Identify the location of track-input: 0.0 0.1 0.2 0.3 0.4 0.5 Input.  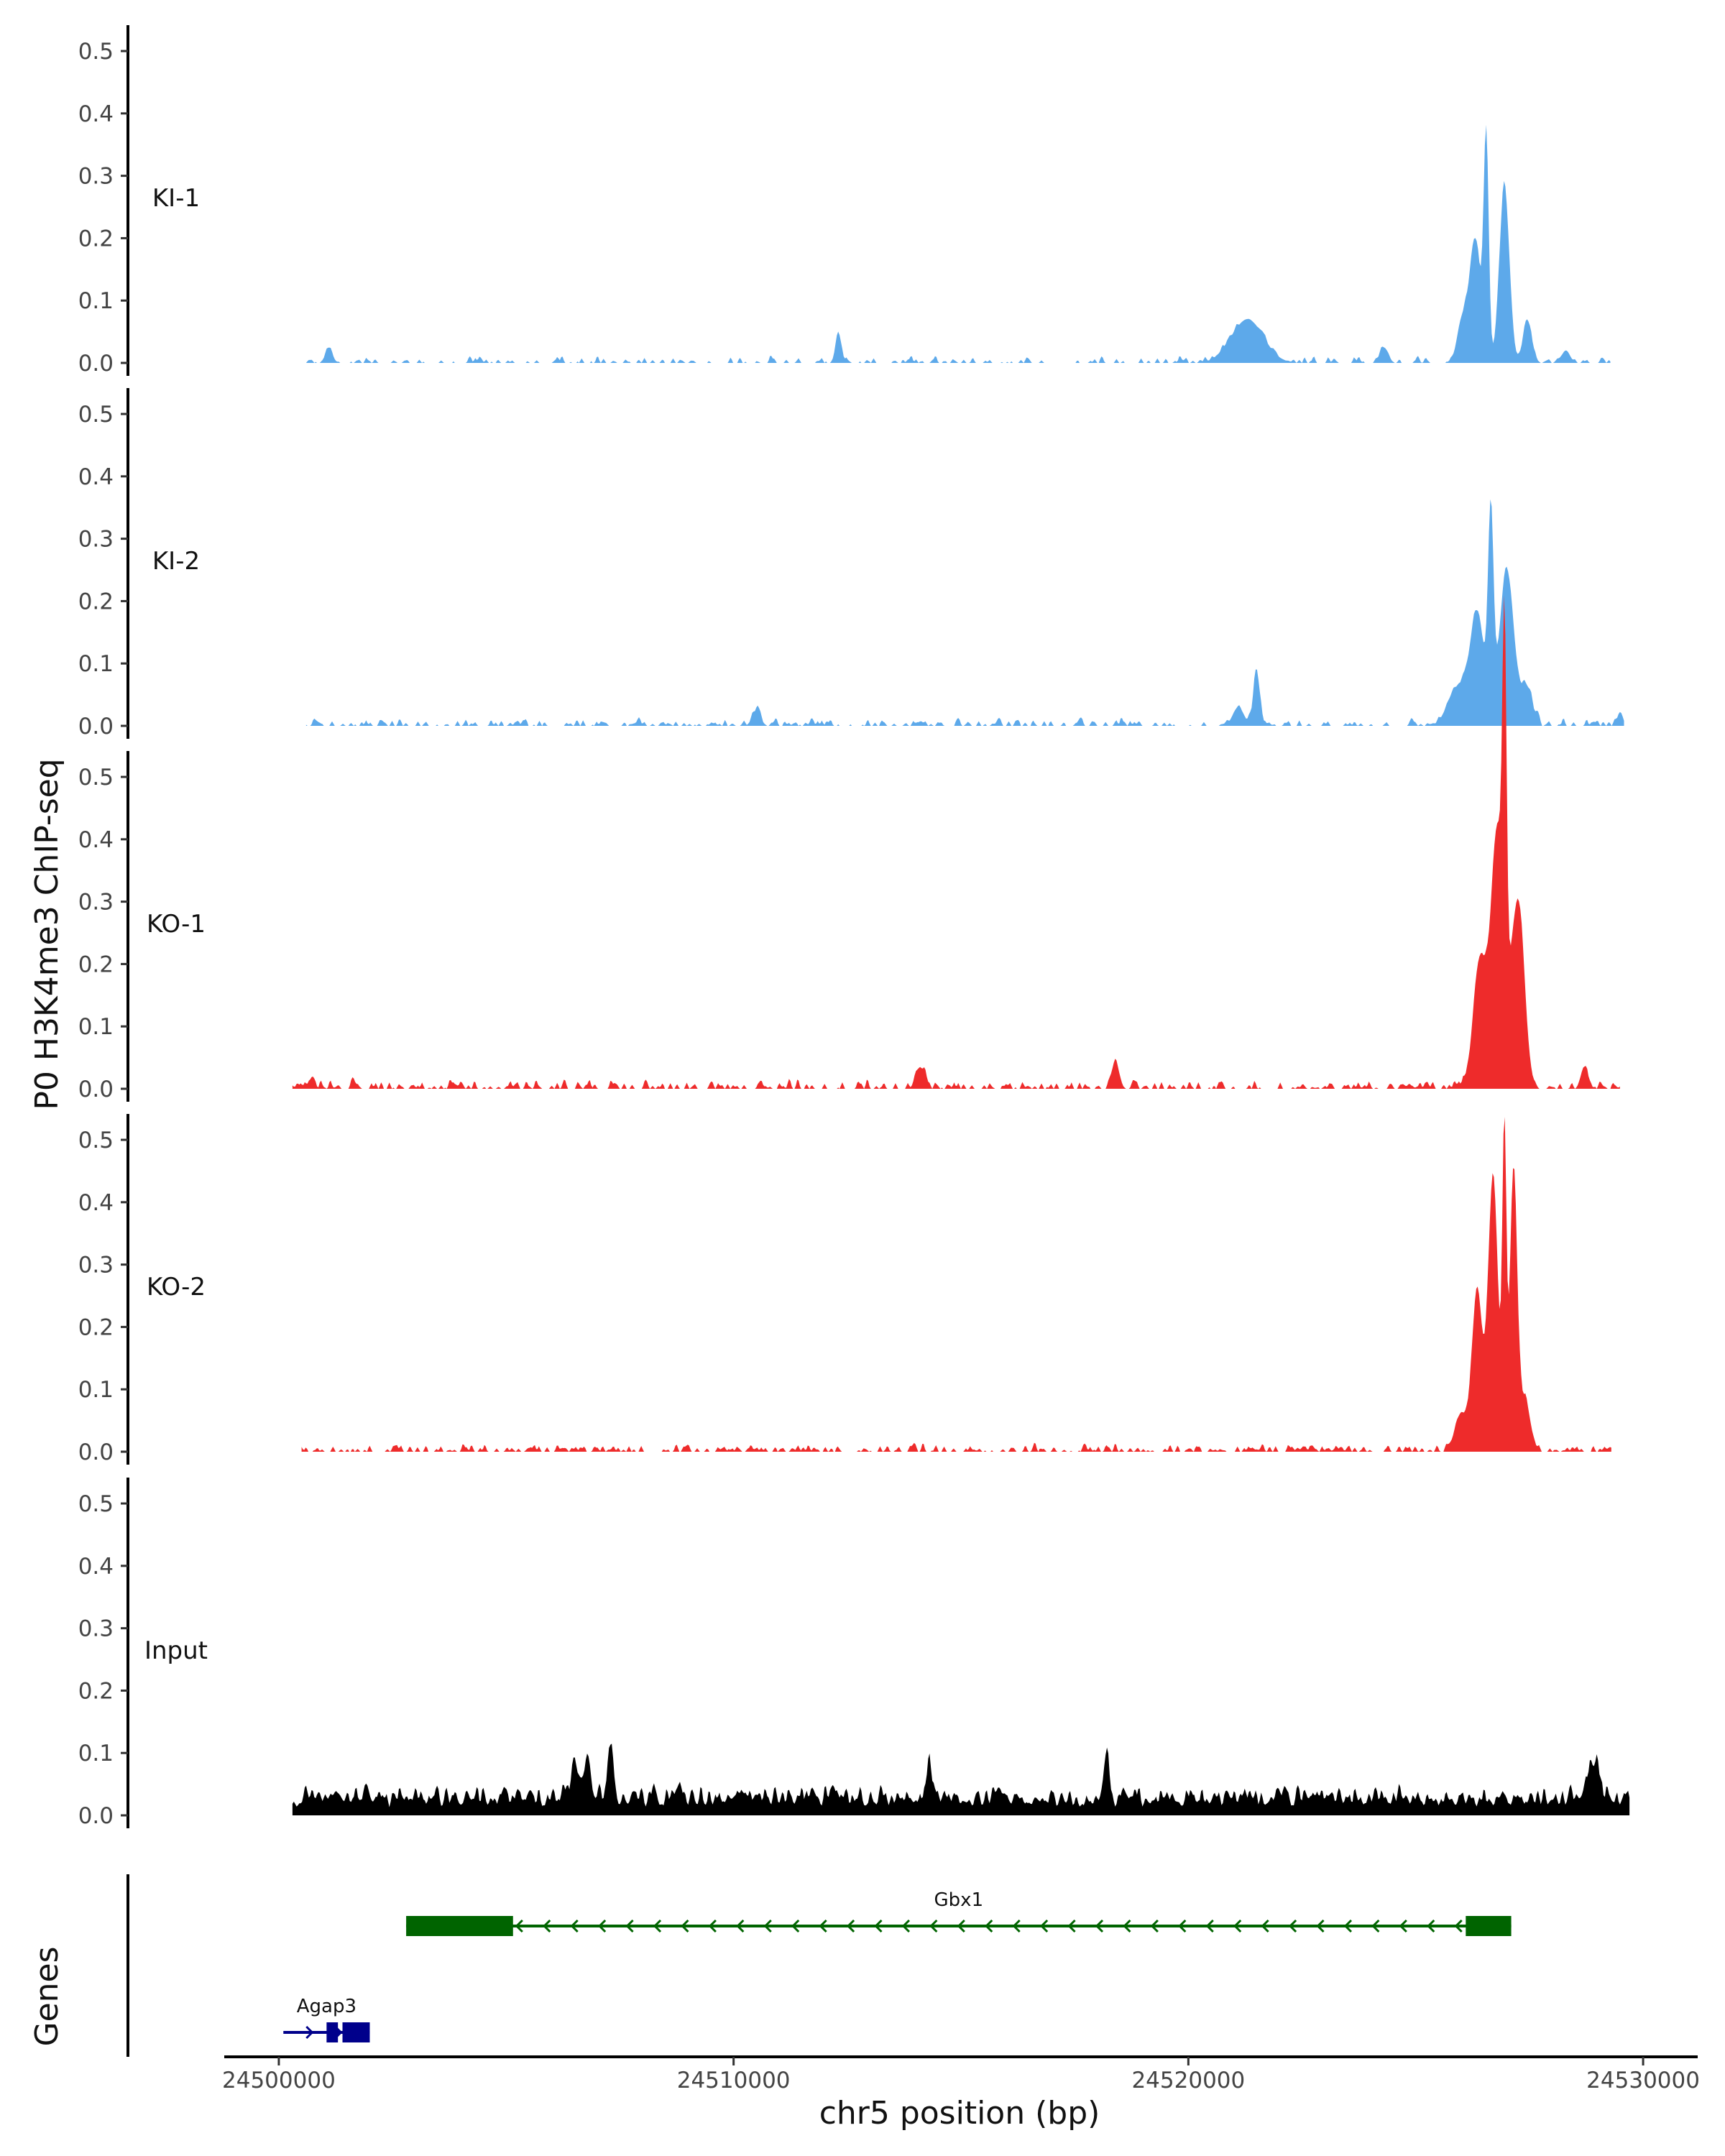
(854, 1653).